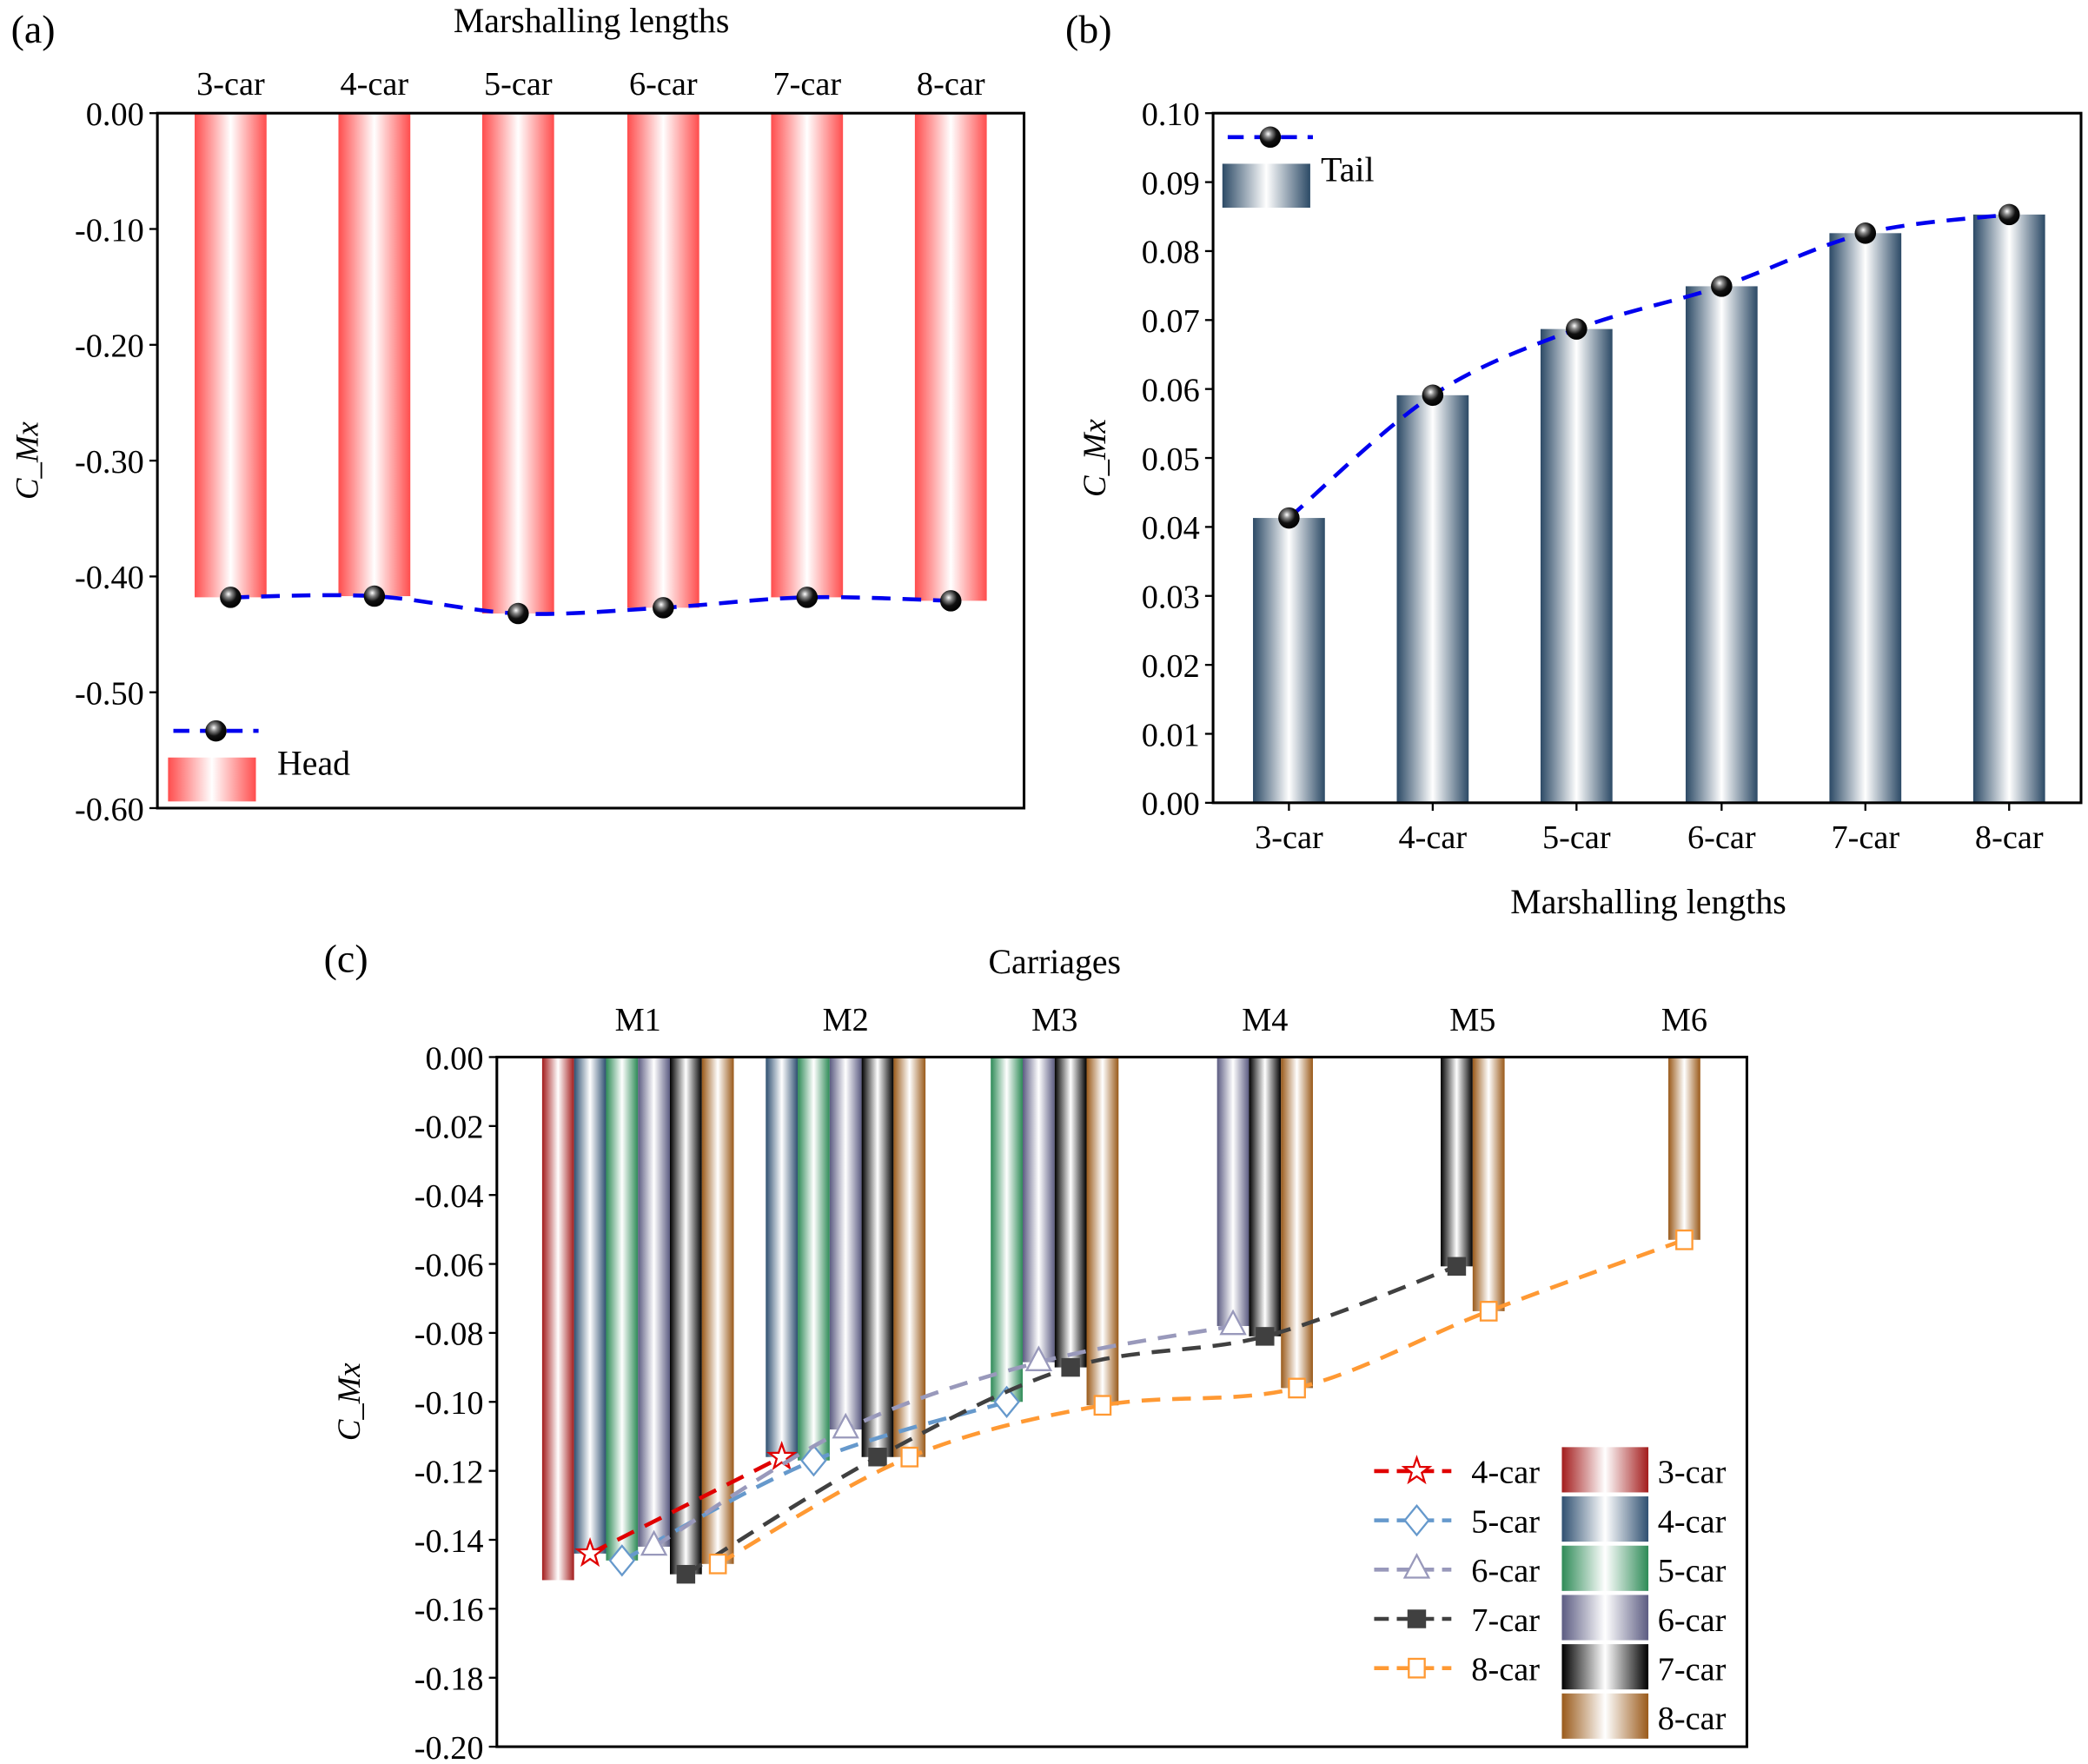 The height and width of the screenshot is (1764, 2088). Describe the element at coordinates (1693, 1719) in the screenshot. I see `legend-bar-label: 8-car` at that location.